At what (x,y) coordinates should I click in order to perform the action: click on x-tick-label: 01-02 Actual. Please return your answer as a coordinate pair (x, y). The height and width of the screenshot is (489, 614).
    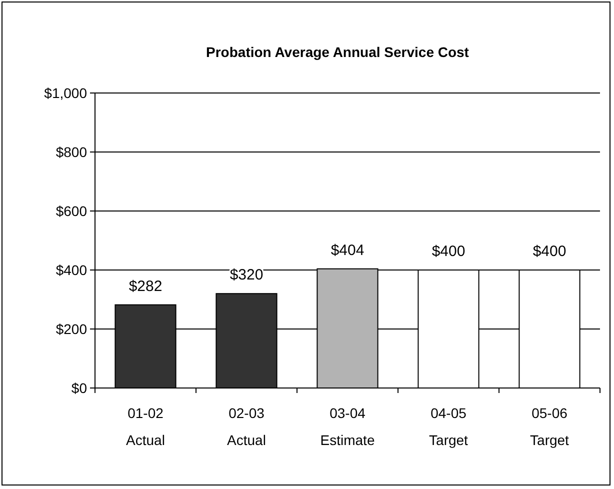
    Looking at the image, I should click on (145, 426).